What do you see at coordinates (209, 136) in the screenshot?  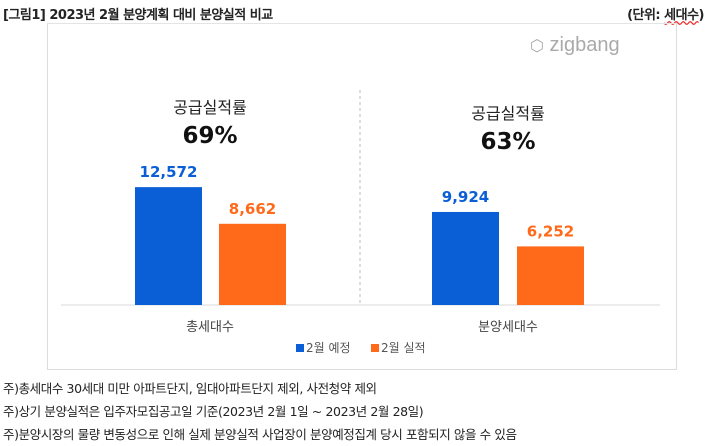 I see `annotation-value: 69%` at bounding box center [209, 136].